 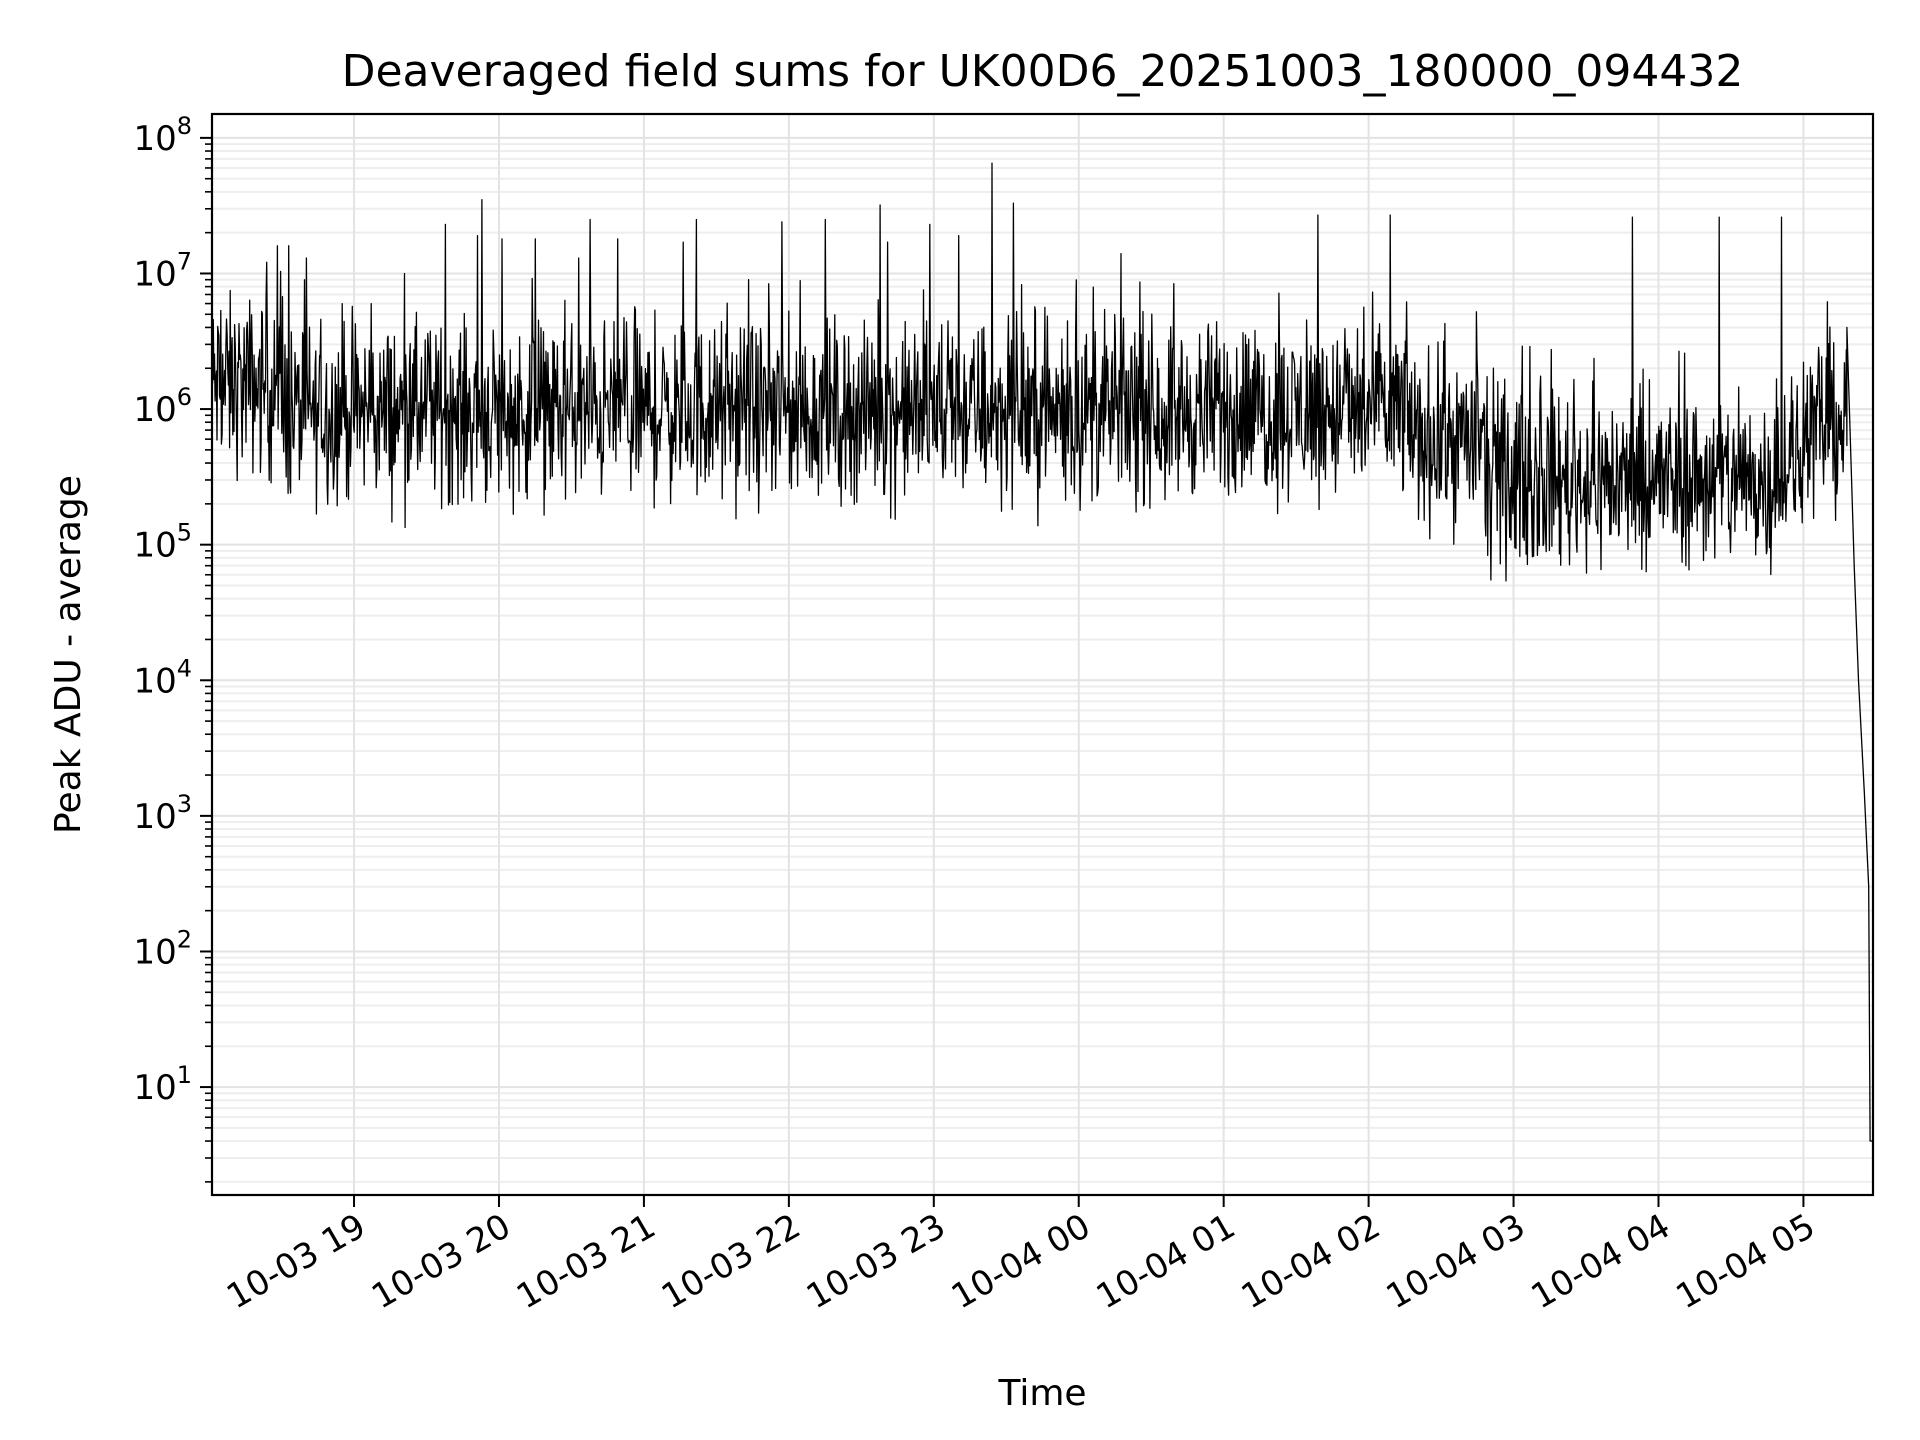 What do you see at coordinates (162, 813) in the screenshot?
I see `y-tick-label: 10³` at bounding box center [162, 813].